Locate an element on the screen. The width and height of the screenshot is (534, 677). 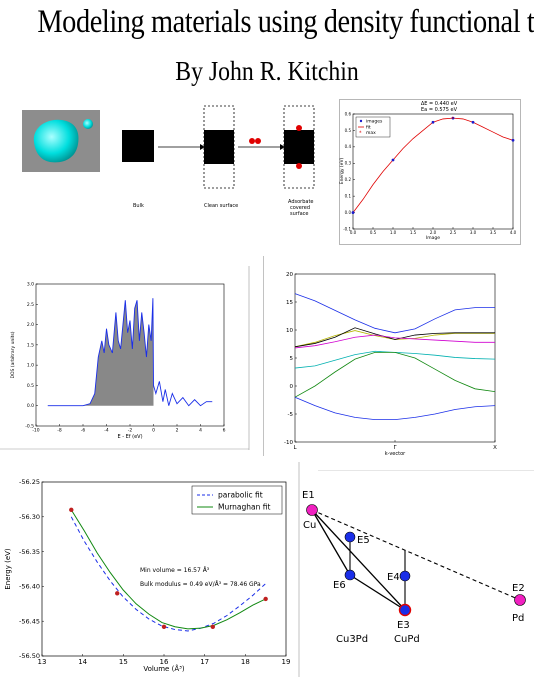
document-author: By John R. Kitchin is located at coordinates (267, 71).